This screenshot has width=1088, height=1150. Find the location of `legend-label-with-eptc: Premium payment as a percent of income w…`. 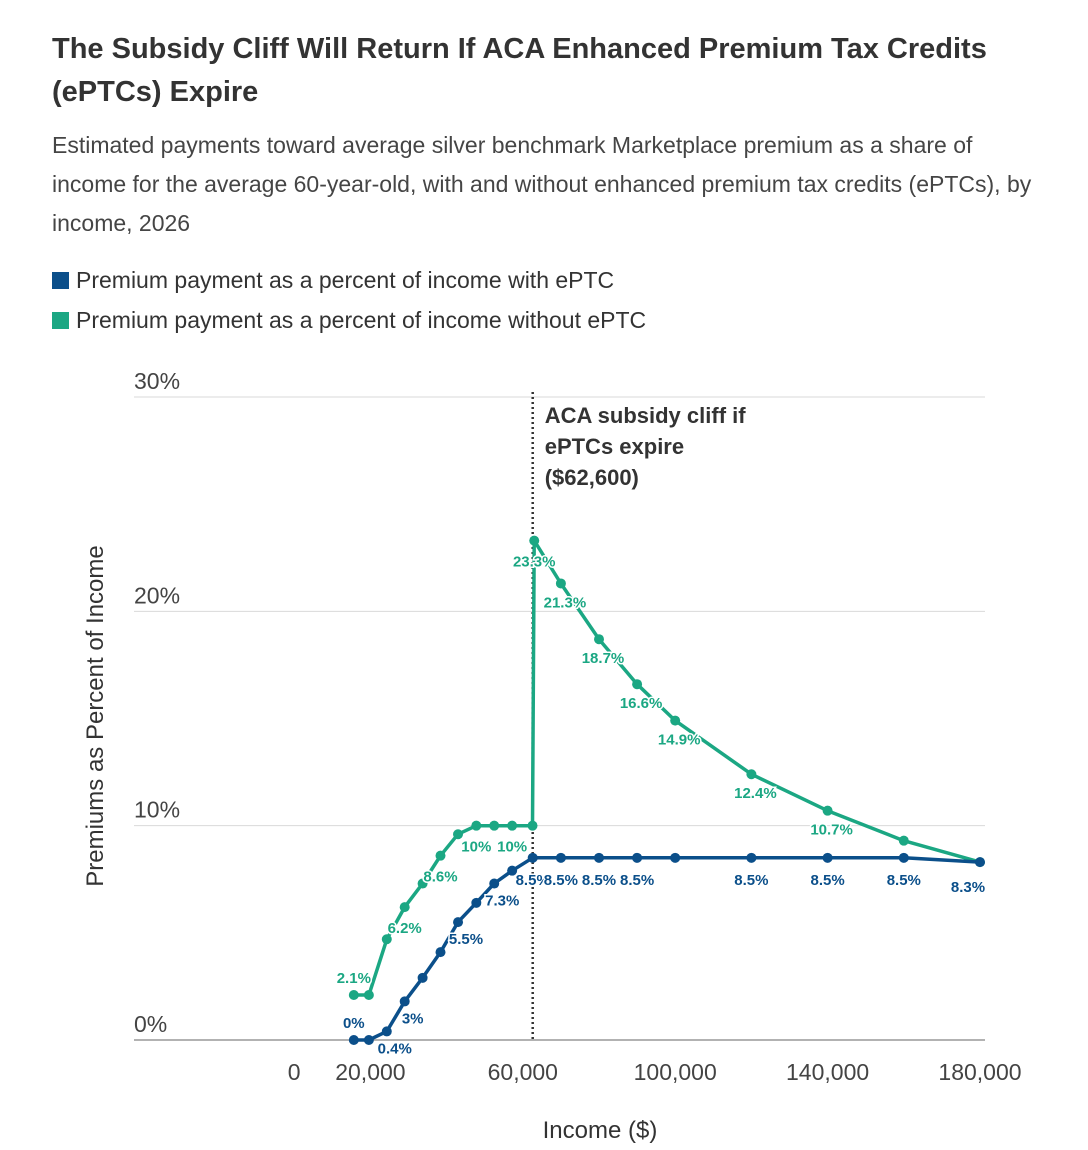

legend-label-with-eptc: Premium payment as a percent of income w… is located at coordinates (345, 279).